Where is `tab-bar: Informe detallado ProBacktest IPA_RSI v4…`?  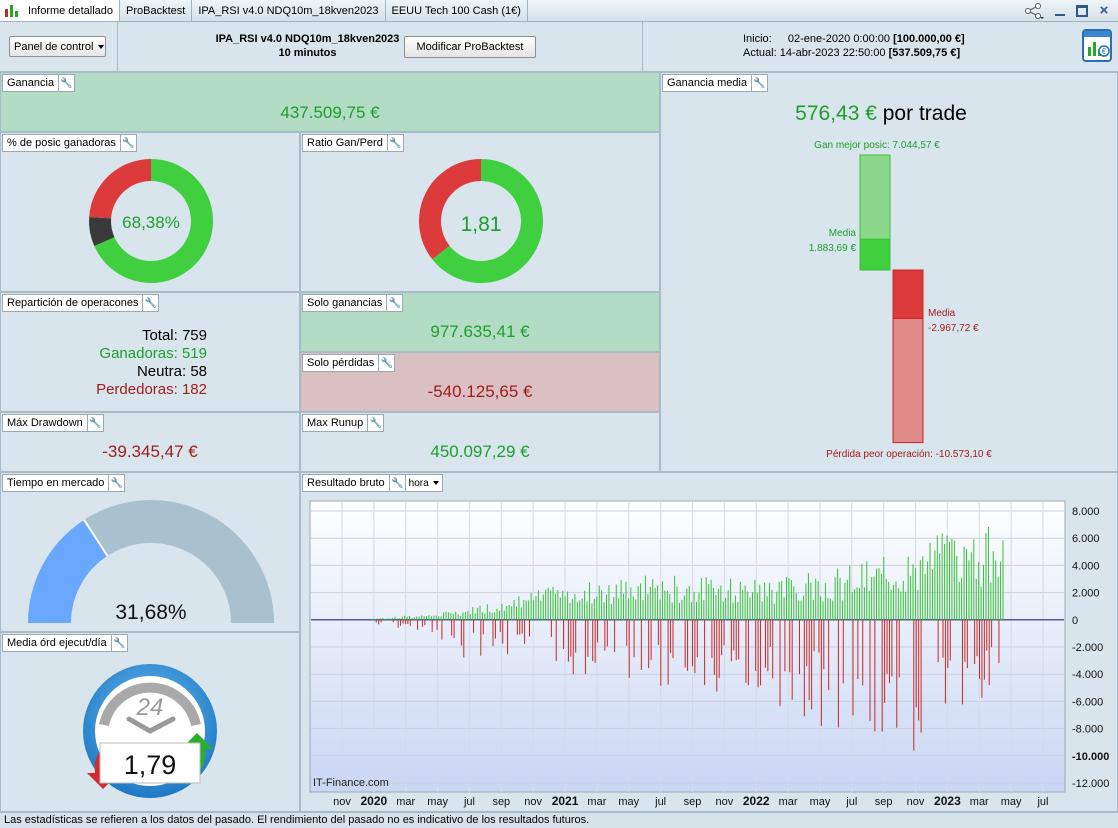 tab-bar: Informe detallado ProBacktest IPA_RSI v4… is located at coordinates (559, 11).